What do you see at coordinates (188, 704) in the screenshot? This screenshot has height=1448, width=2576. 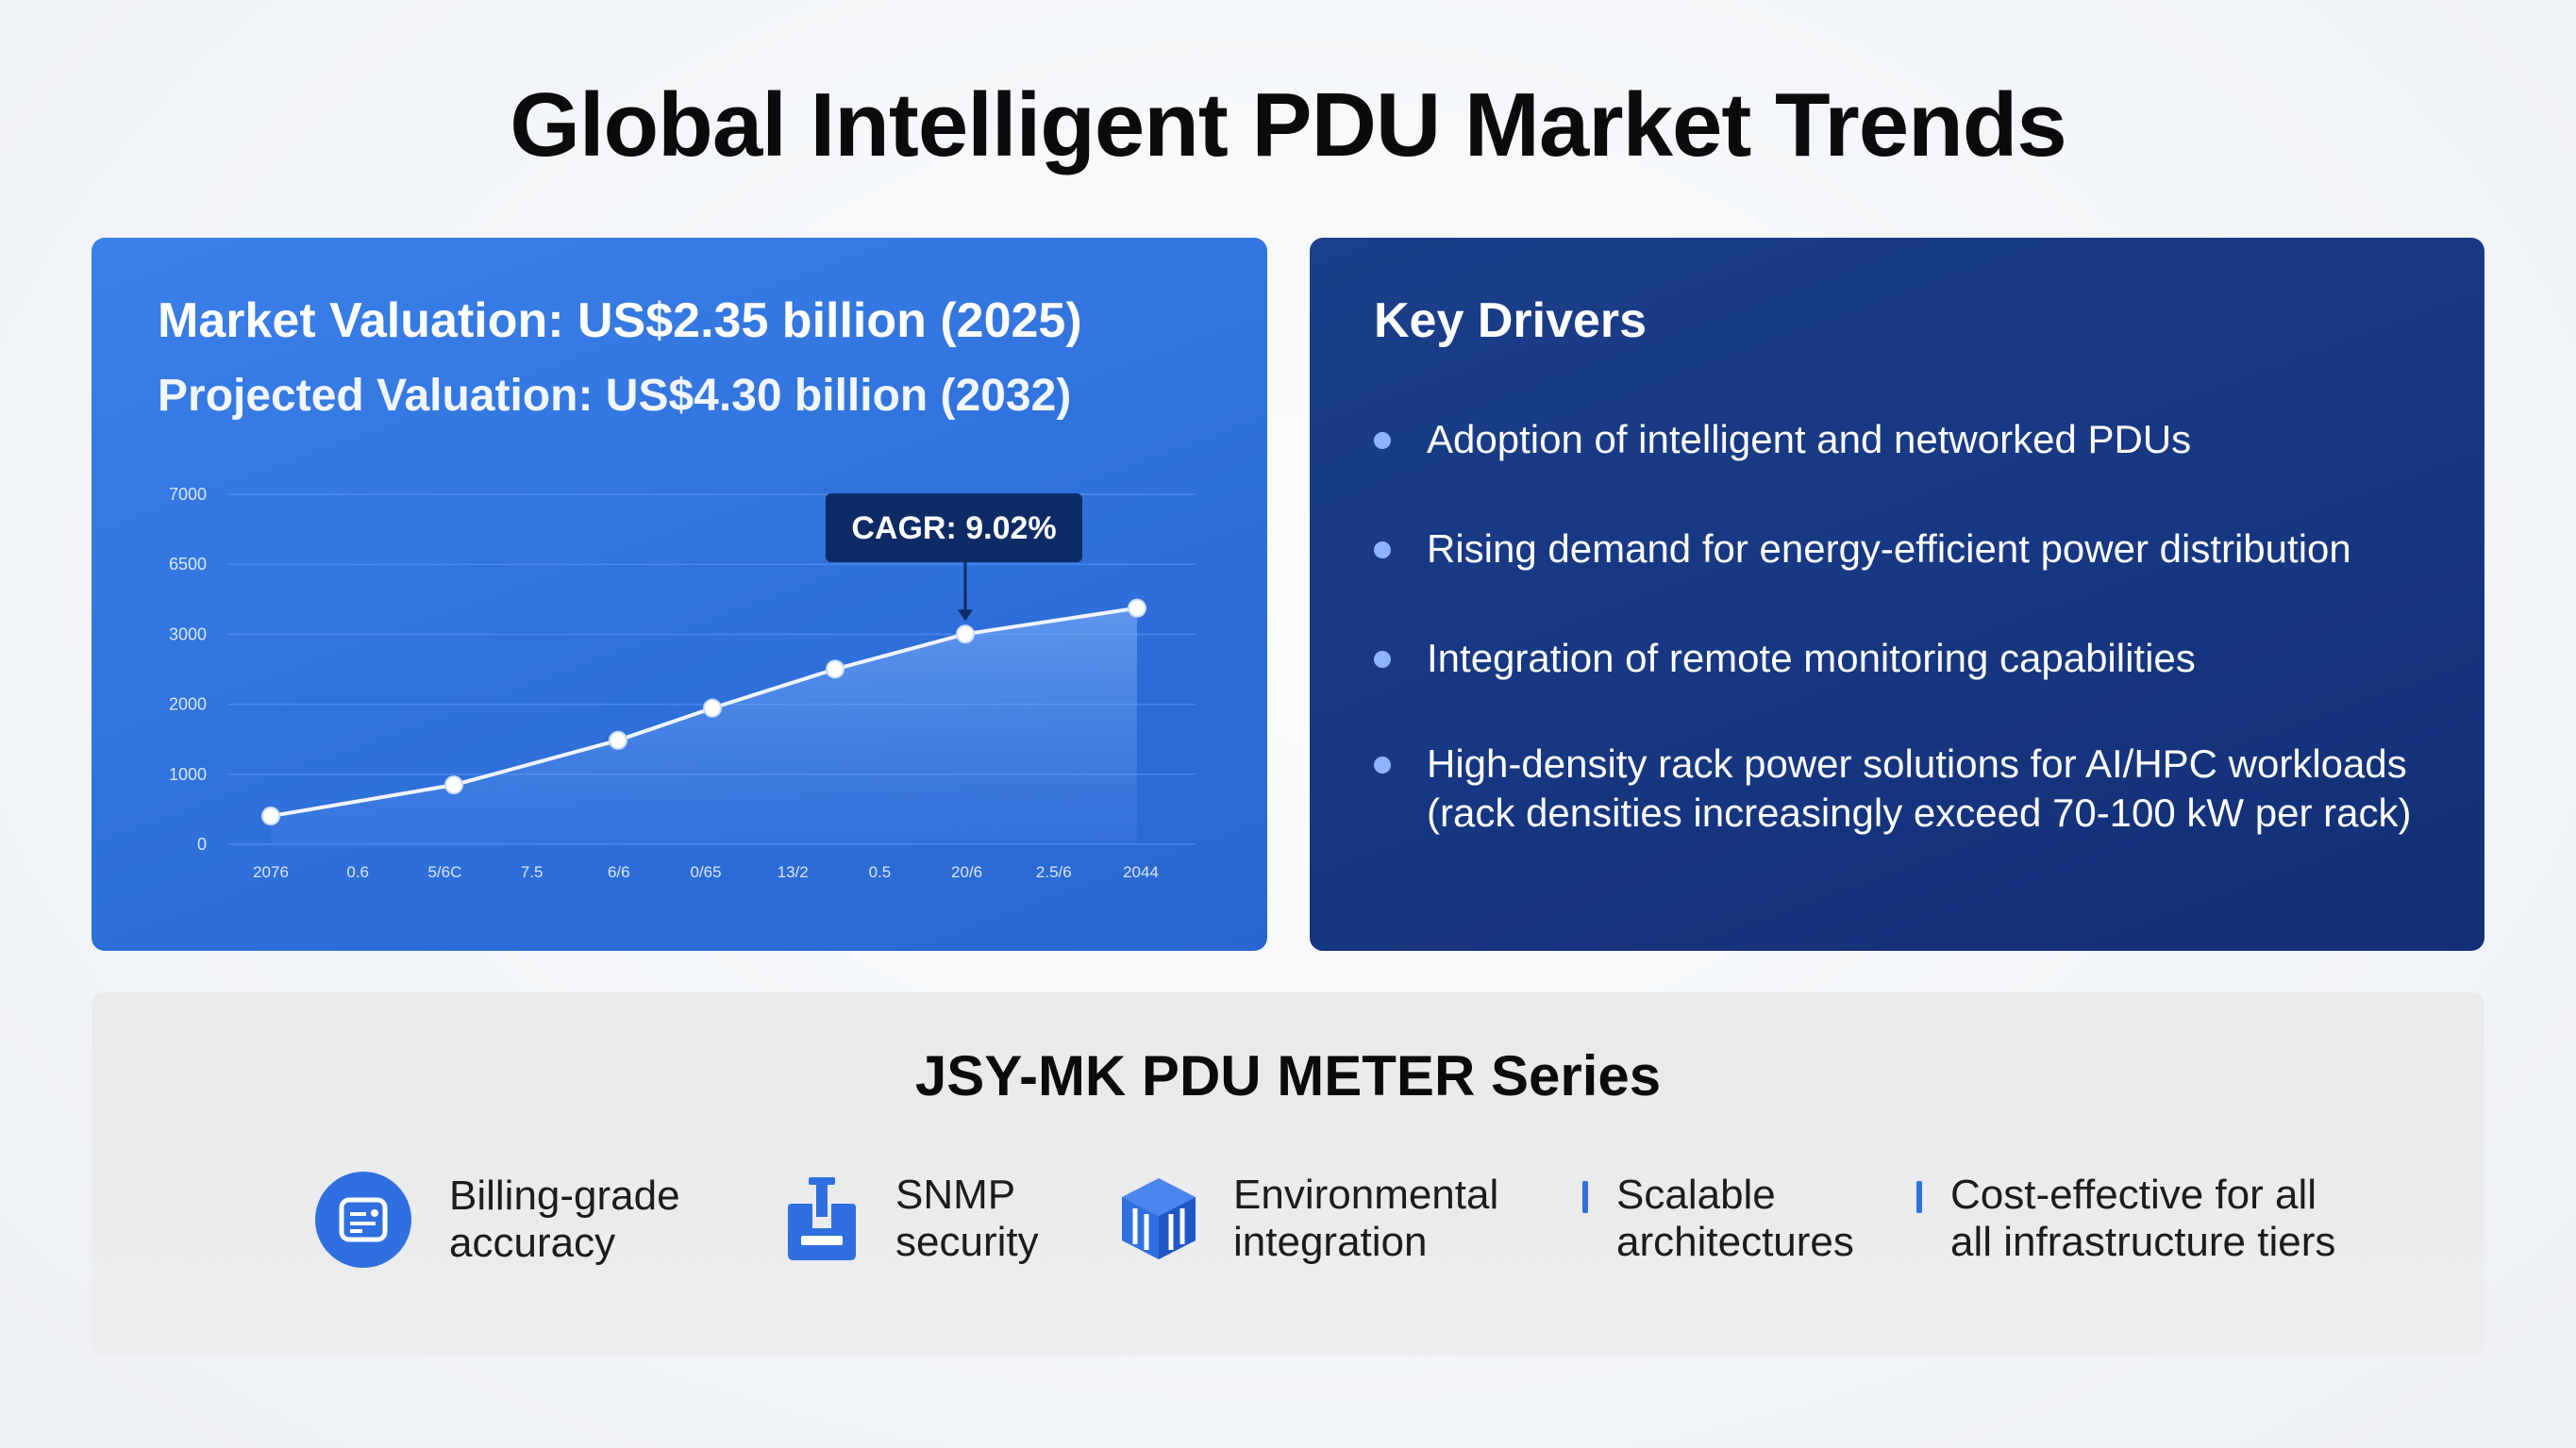 I see `y-tick-label: 2000` at bounding box center [188, 704].